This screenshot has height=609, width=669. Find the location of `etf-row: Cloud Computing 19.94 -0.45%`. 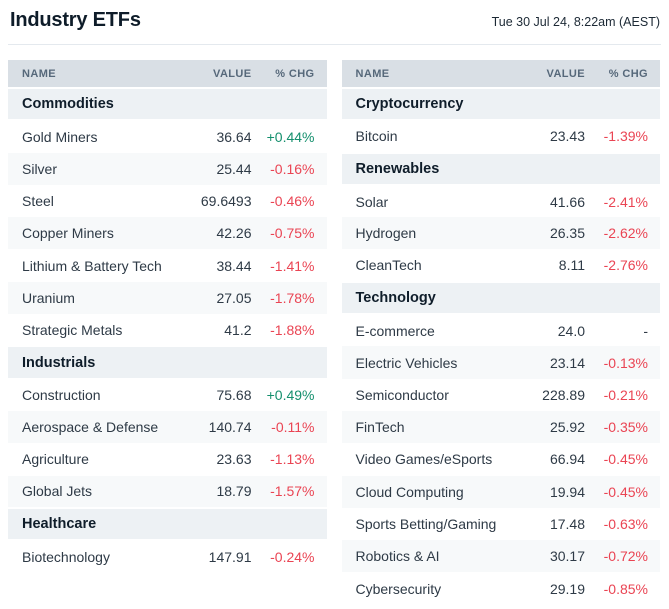

etf-row: Cloud Computing 19.94 -0.45% is located at coordinates (500, 491).